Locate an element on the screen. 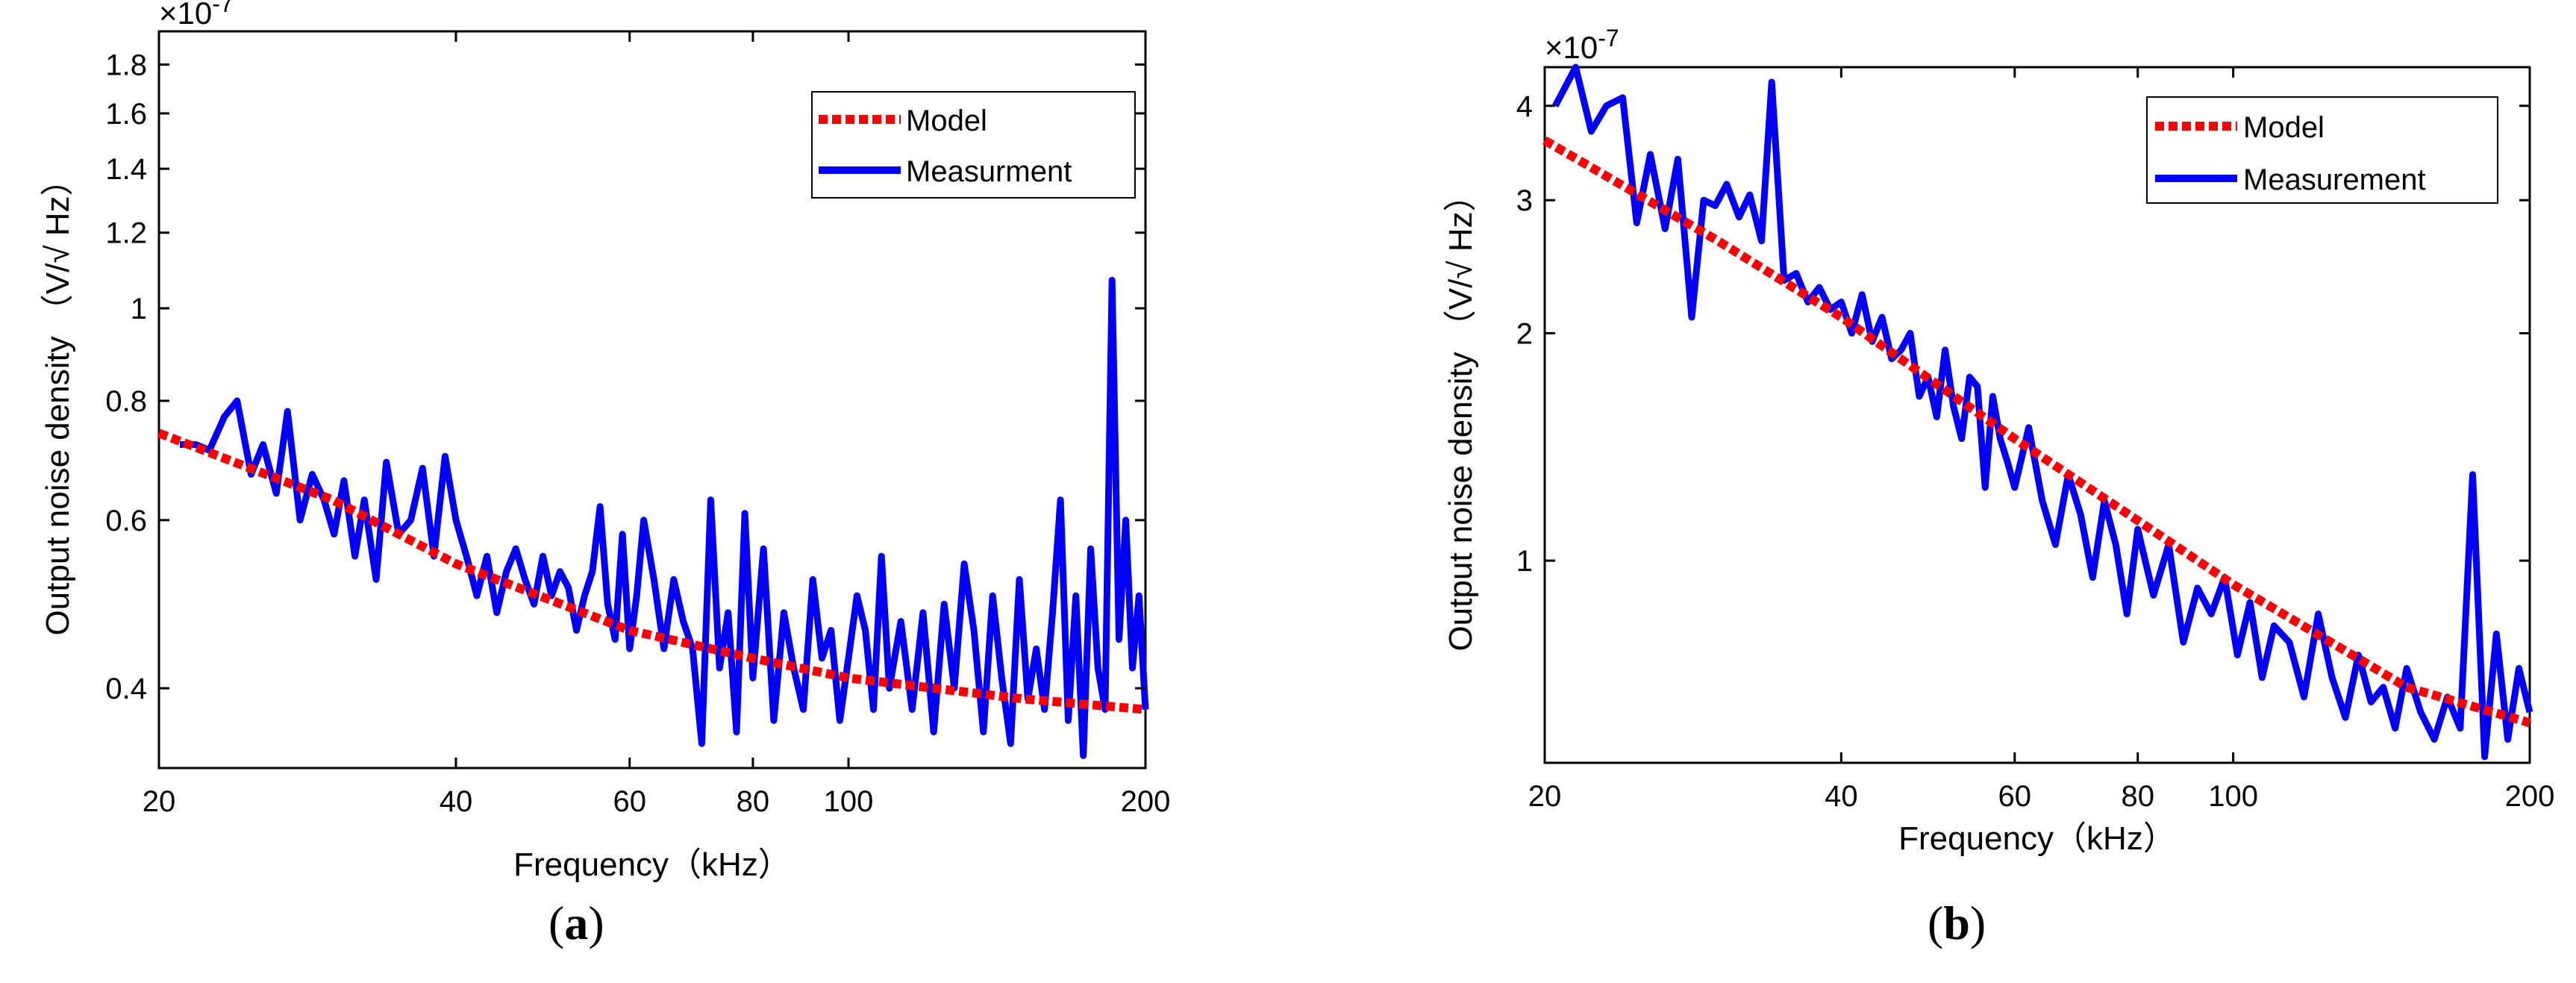 This screenshot has height=983, width=2576. panel-a-ytick-label: 1.6 is located at coordinates (126, 114).